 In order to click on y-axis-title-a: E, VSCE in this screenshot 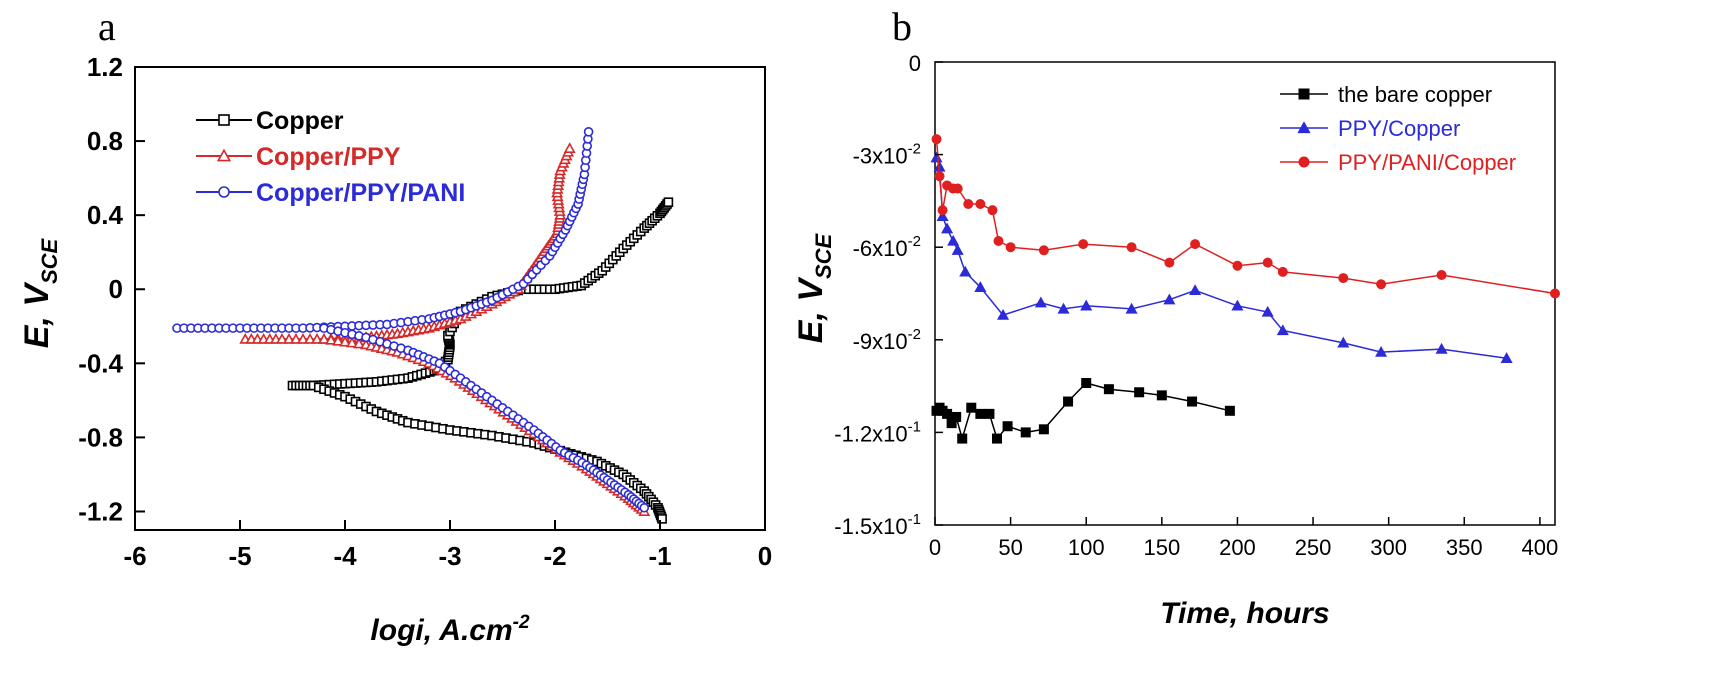, I will do `click(40, 292)`.